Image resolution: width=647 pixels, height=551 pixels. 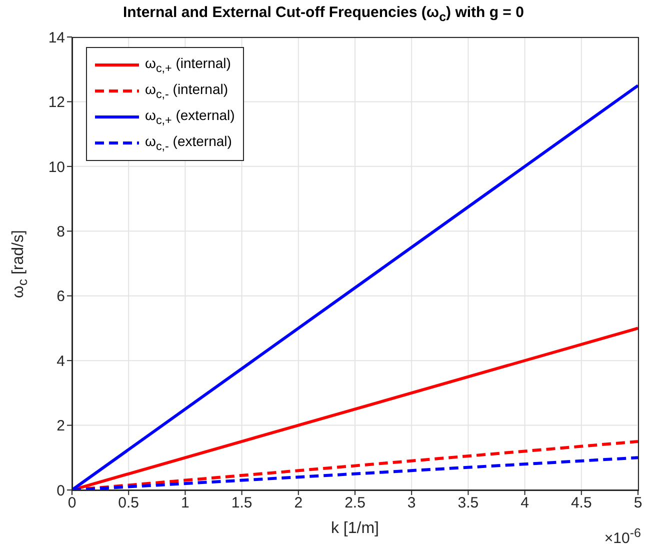 I want to click on x-tick-label: 2.5, so click(x=355, y=503).